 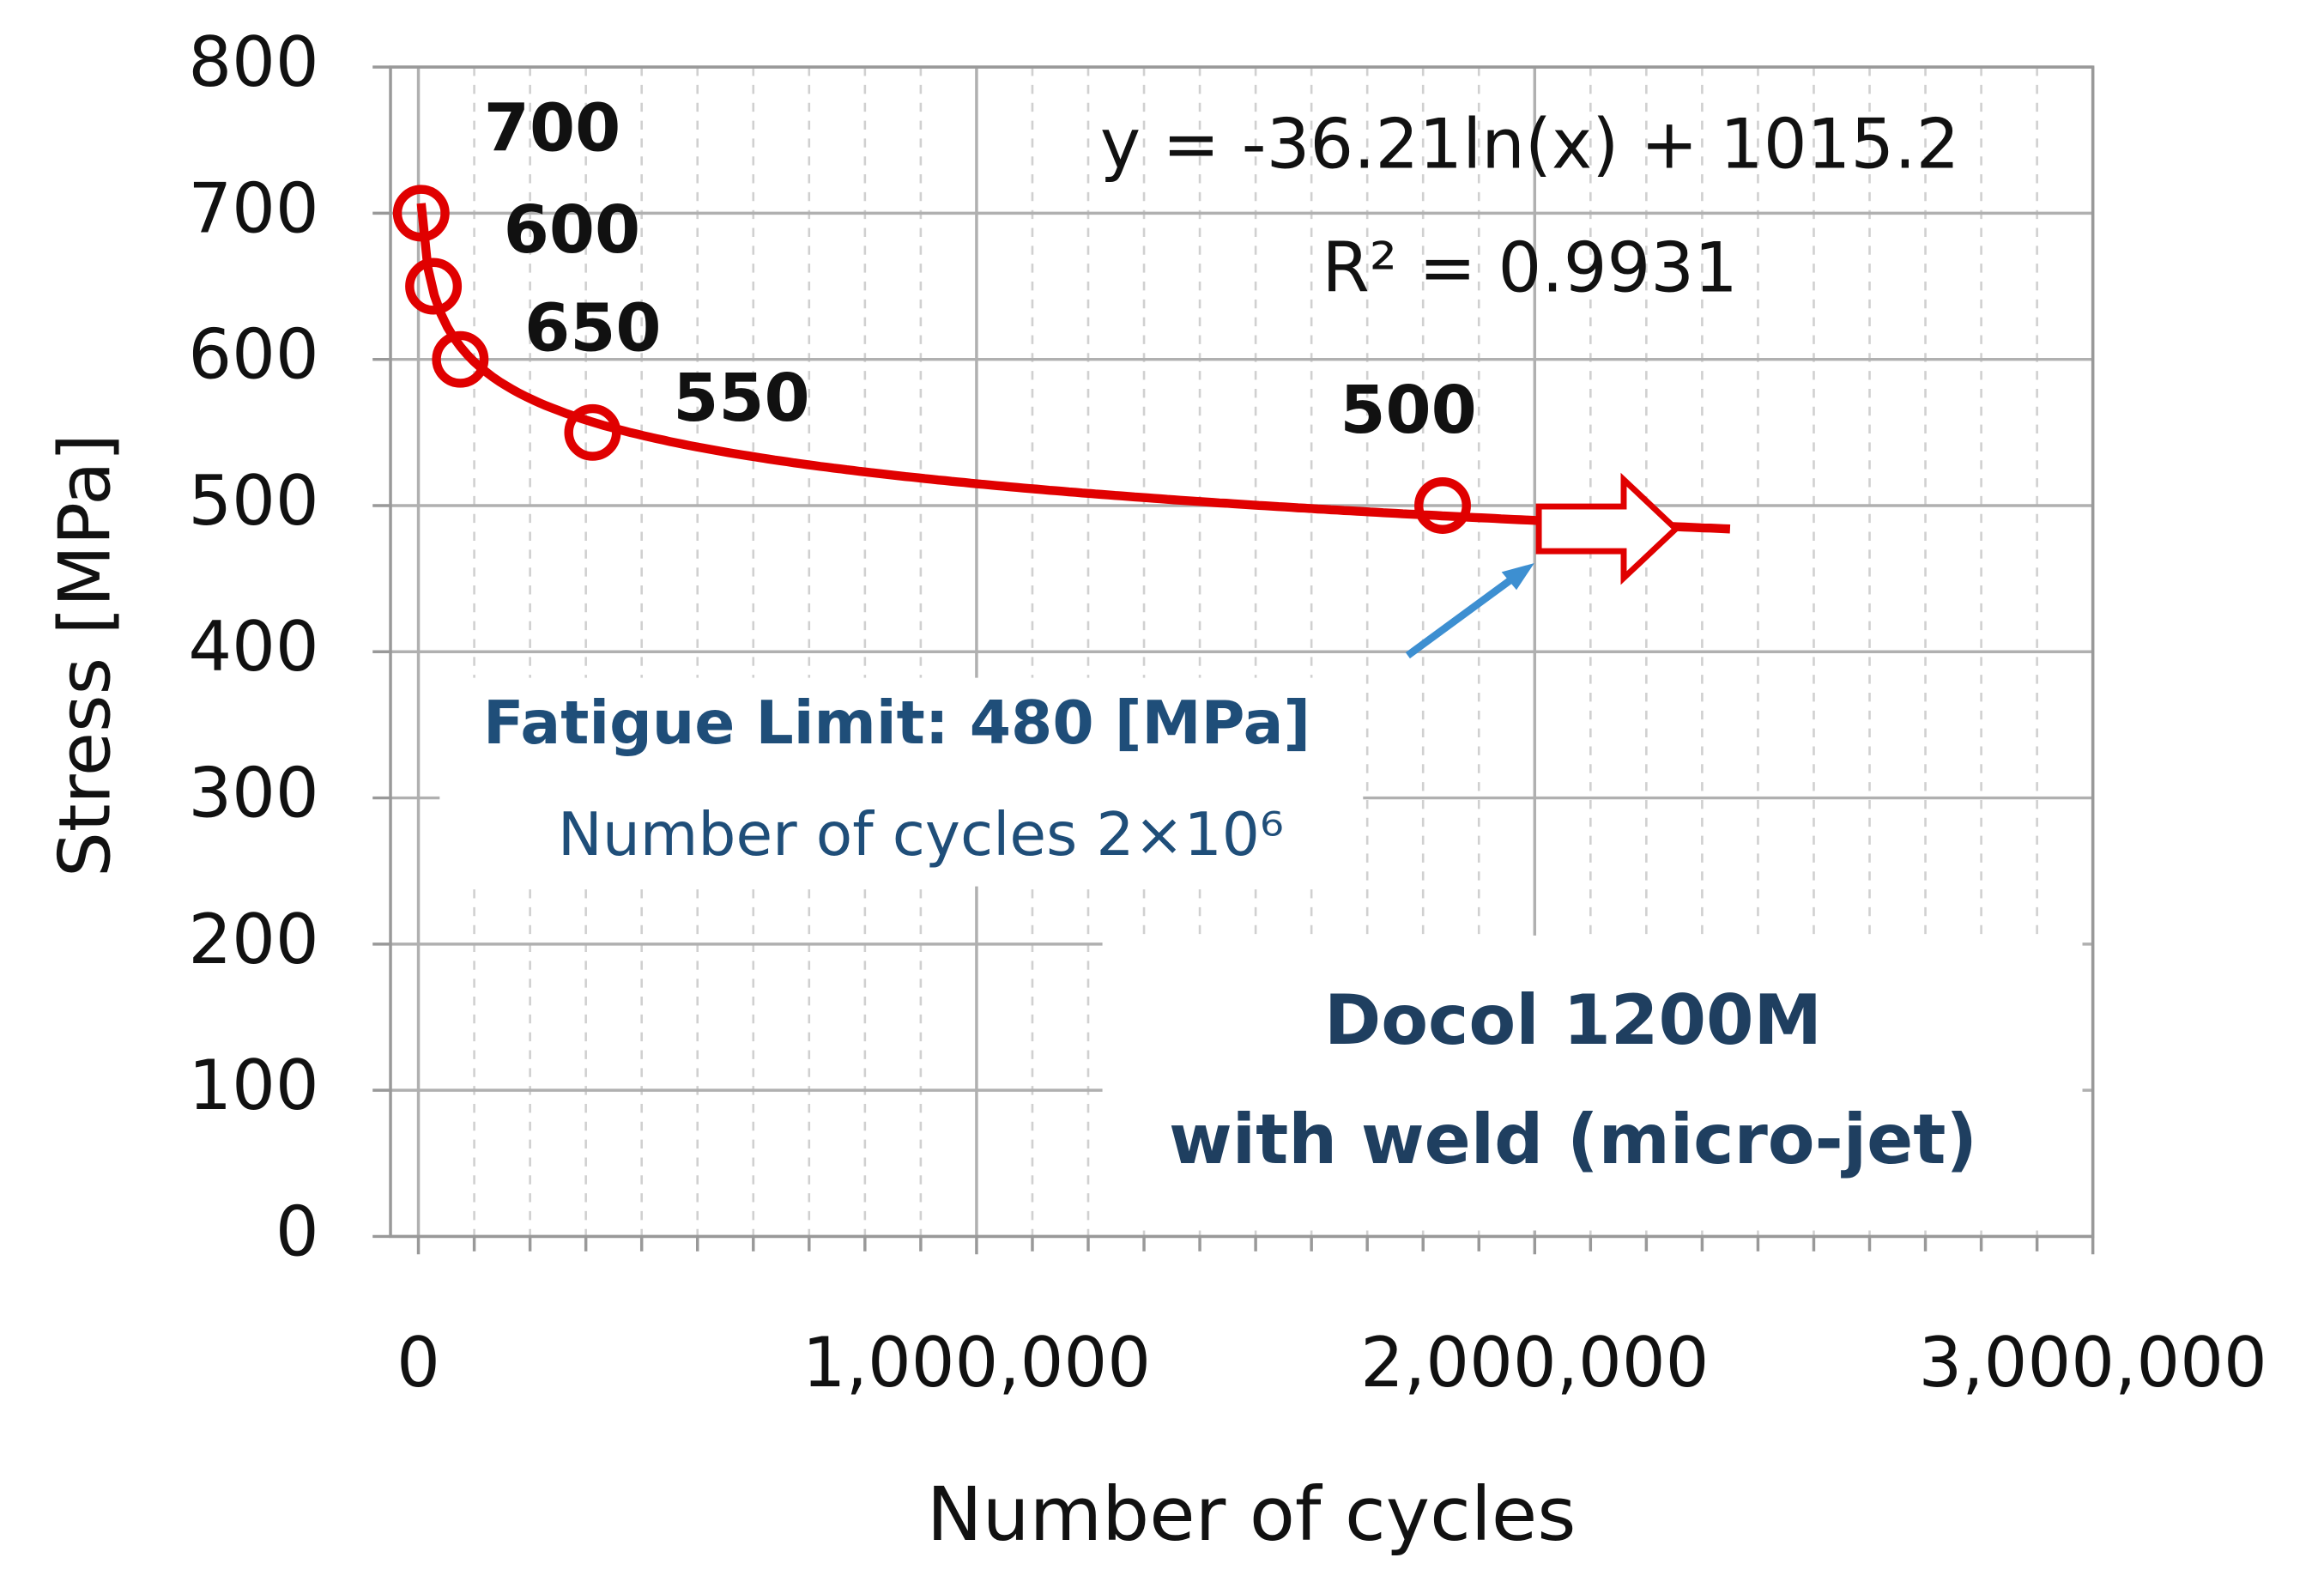 What do you see at coordinates (572, 230) in the screenshot?
I see `point-annotation: 600` at bounding box center [572, 230].